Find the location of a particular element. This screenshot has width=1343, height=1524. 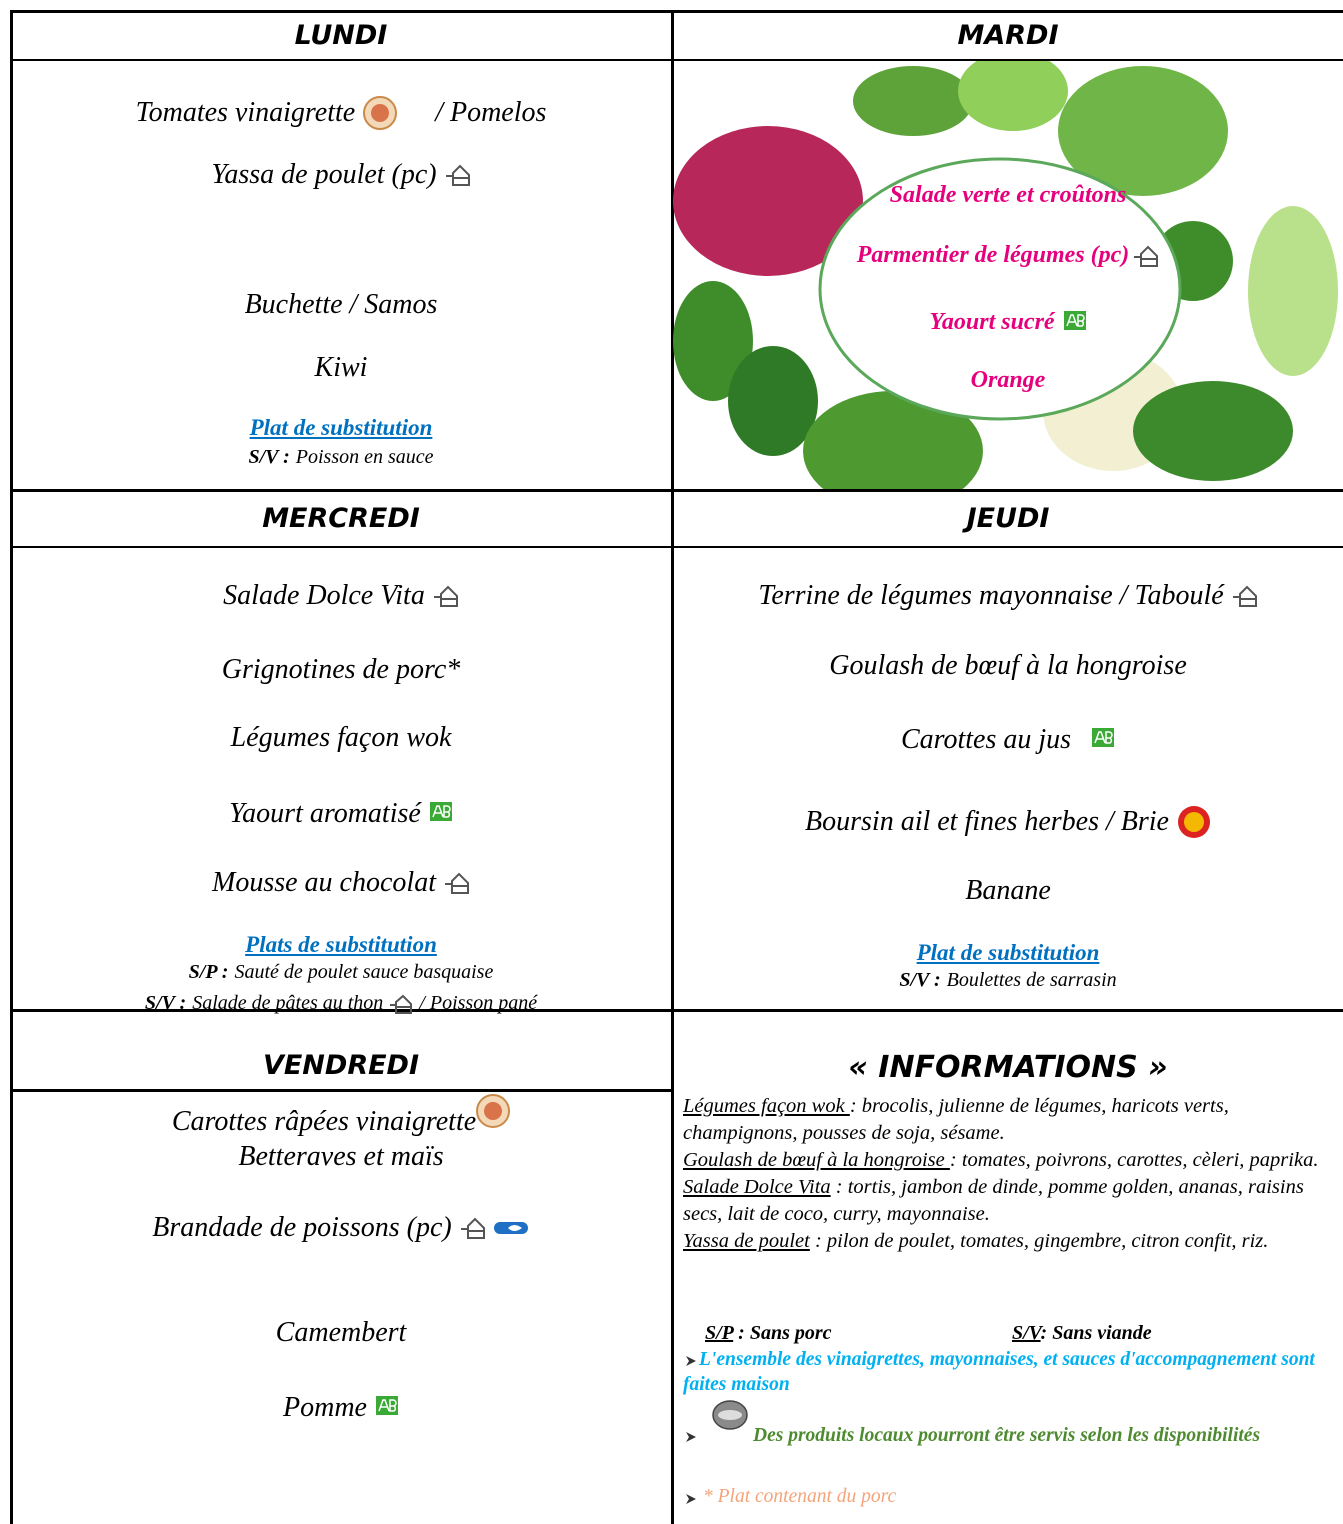

menu-line: Grignotines de porc* is located at coordinates (341, 670).